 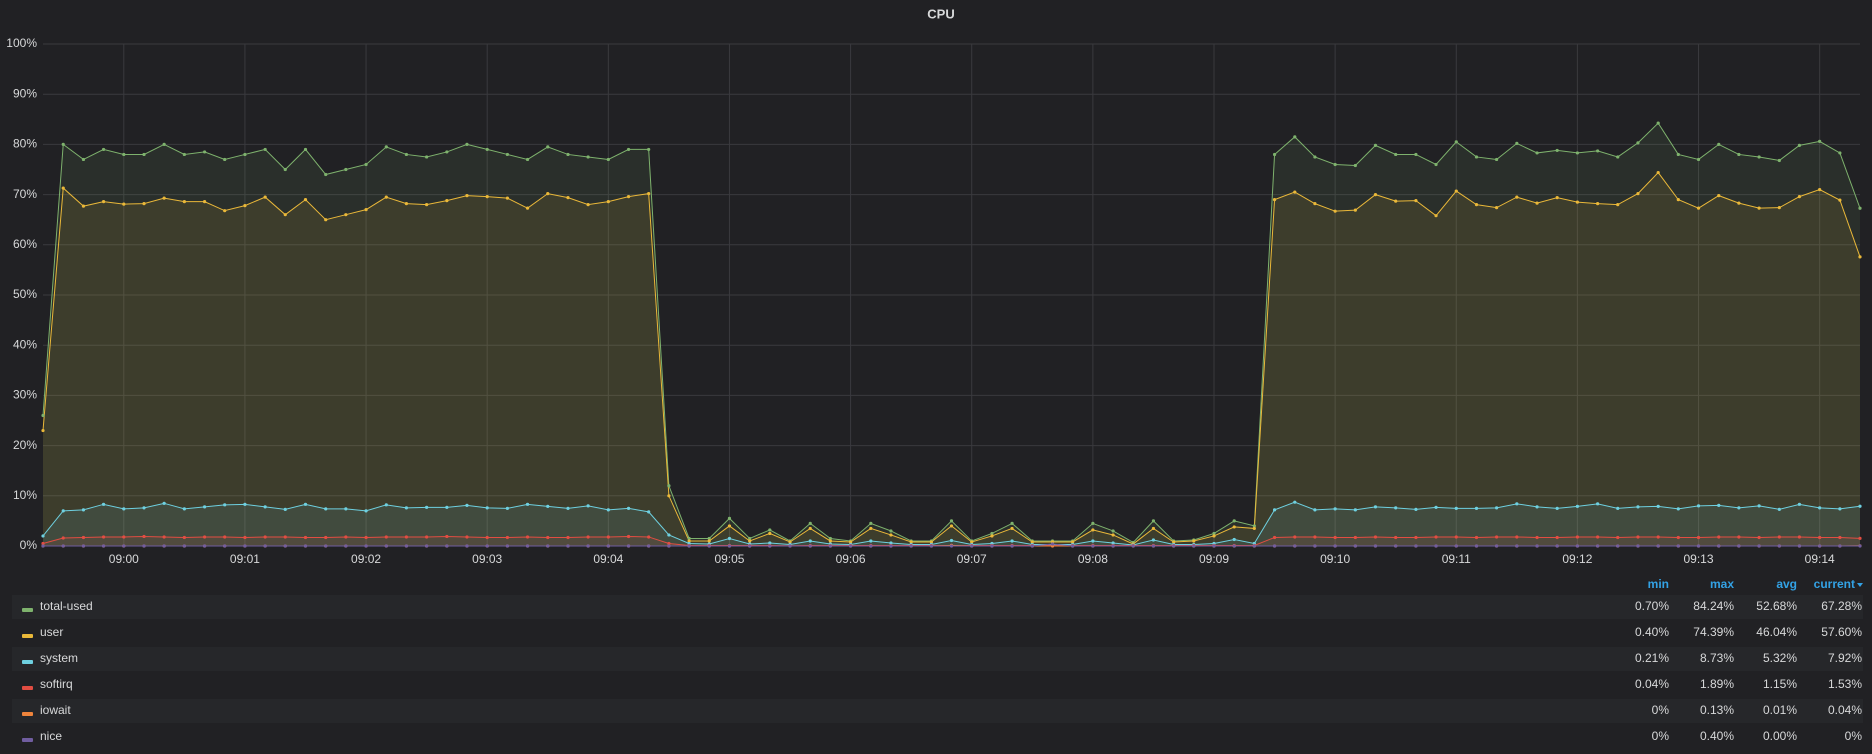 What do you see at coordinates (1834, 584) in the screenshot?
I see `legend-column-header: current` at bounding box center [1834, 584].